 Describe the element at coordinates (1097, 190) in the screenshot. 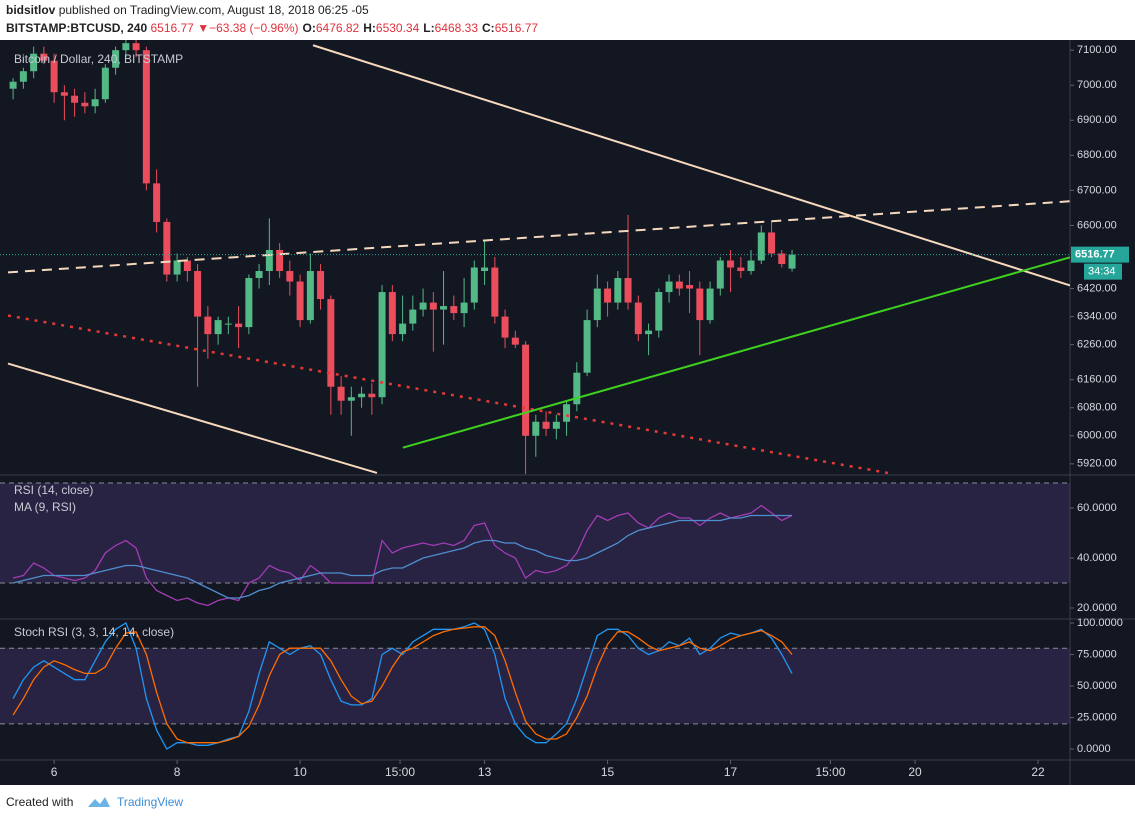

I see `y-tick-label: 6700.00` at that location.